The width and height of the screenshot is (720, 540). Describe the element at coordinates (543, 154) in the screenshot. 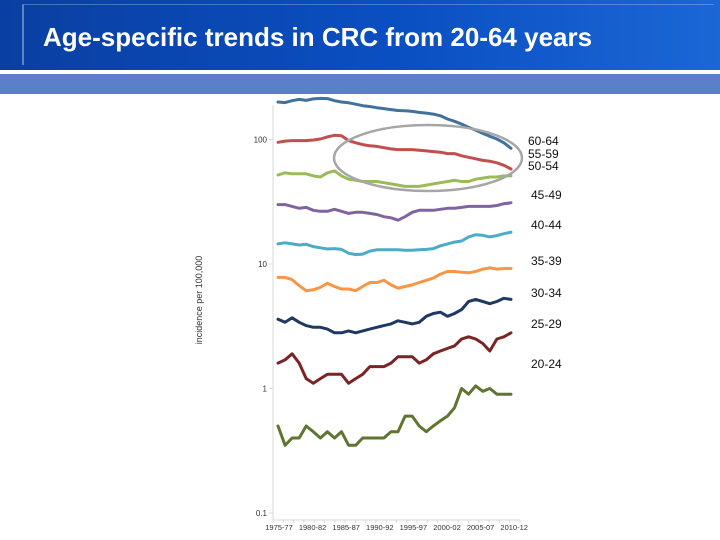

I see `series-label-55-59: 55-59` at that location.